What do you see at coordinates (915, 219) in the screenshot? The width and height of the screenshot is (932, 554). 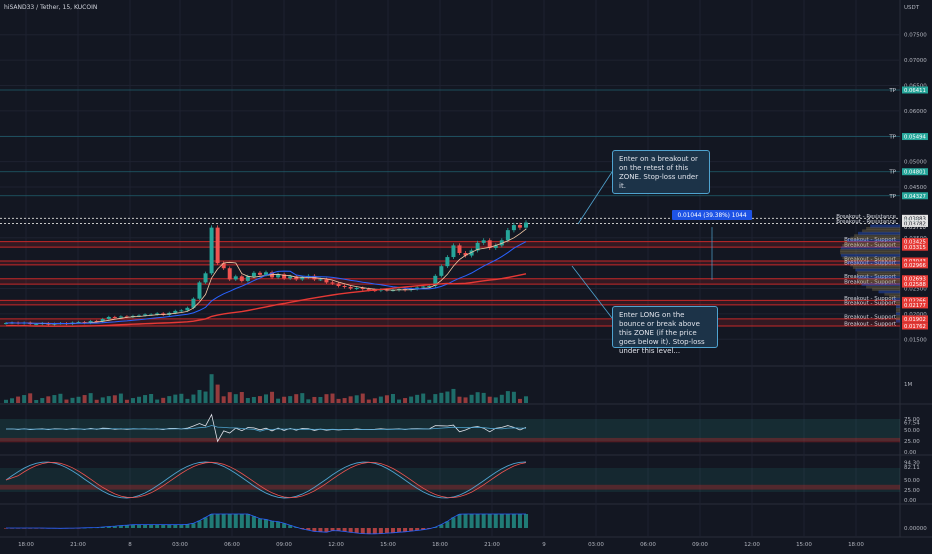 I see `level-price-text: 0.03883` at bounding box center [915, 219].